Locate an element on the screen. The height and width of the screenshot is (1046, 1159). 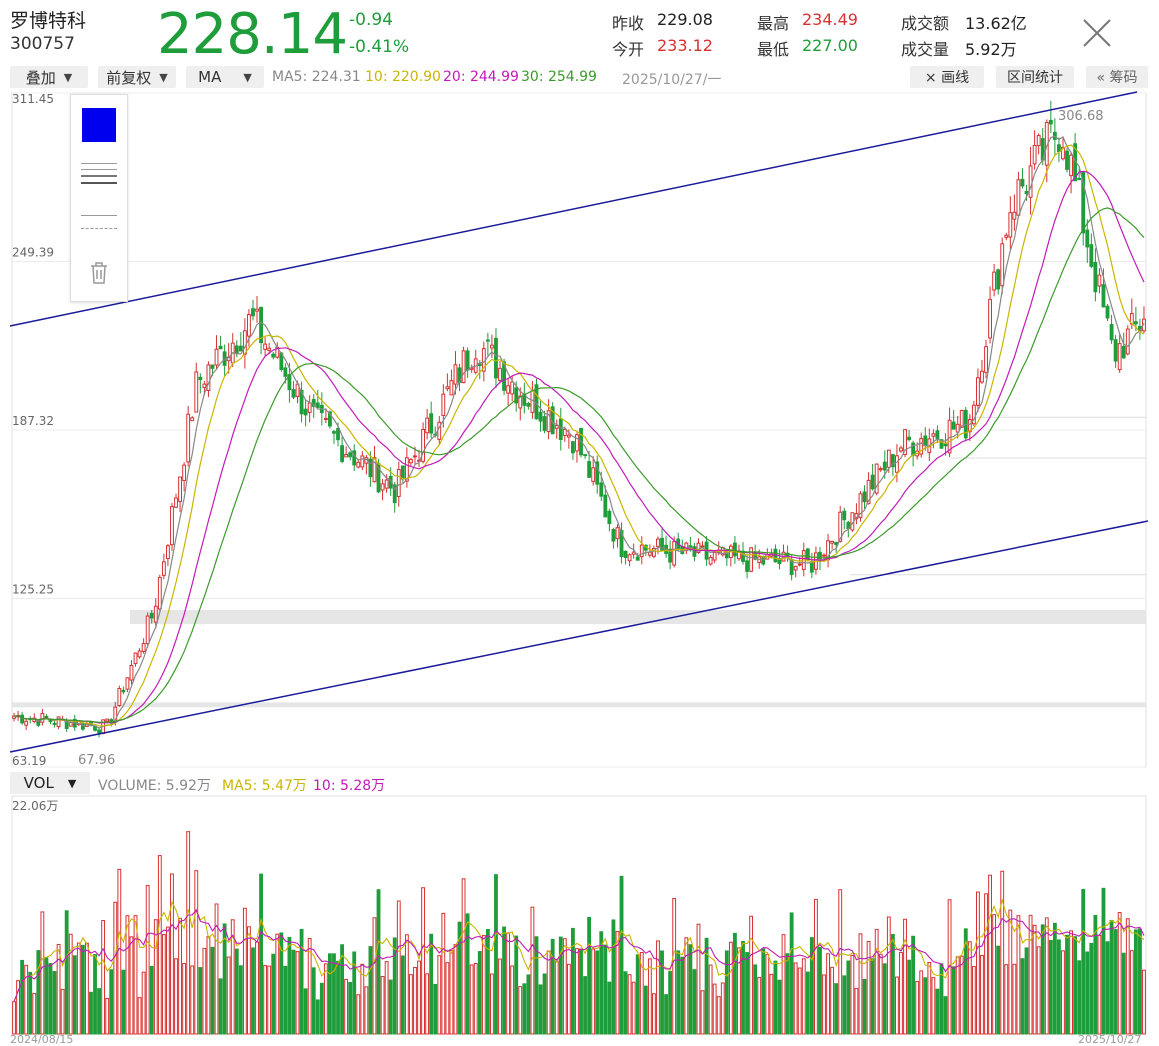
close-icon is located at coordinates (1097, 33).